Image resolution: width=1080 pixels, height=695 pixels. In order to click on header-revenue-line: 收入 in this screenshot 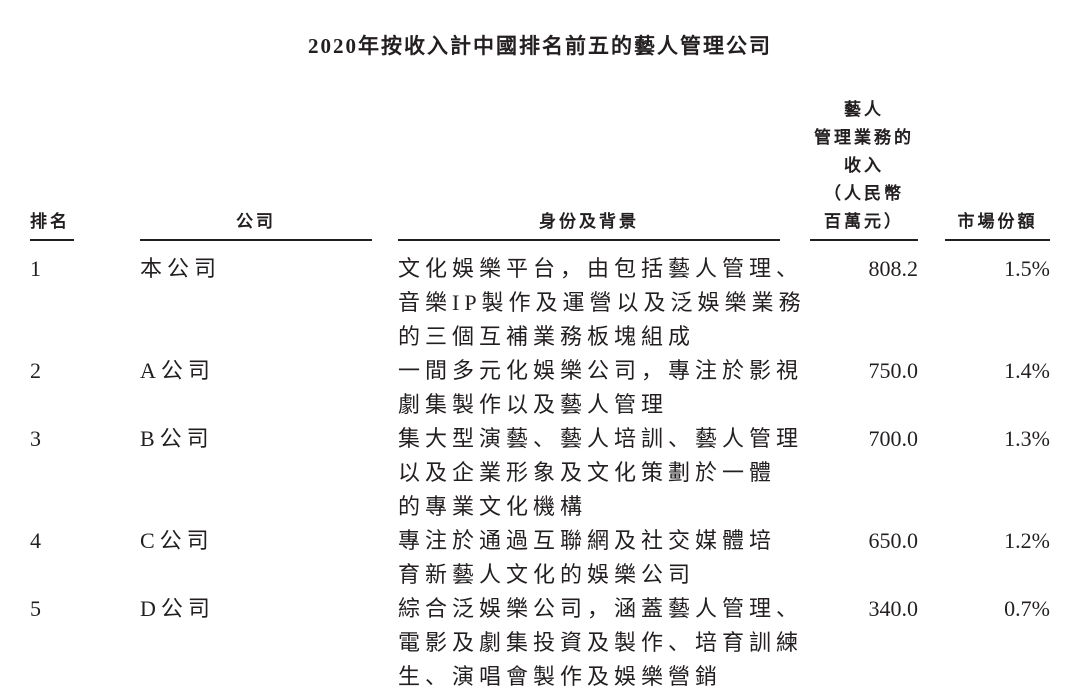, I will do `click(864, 165)`.